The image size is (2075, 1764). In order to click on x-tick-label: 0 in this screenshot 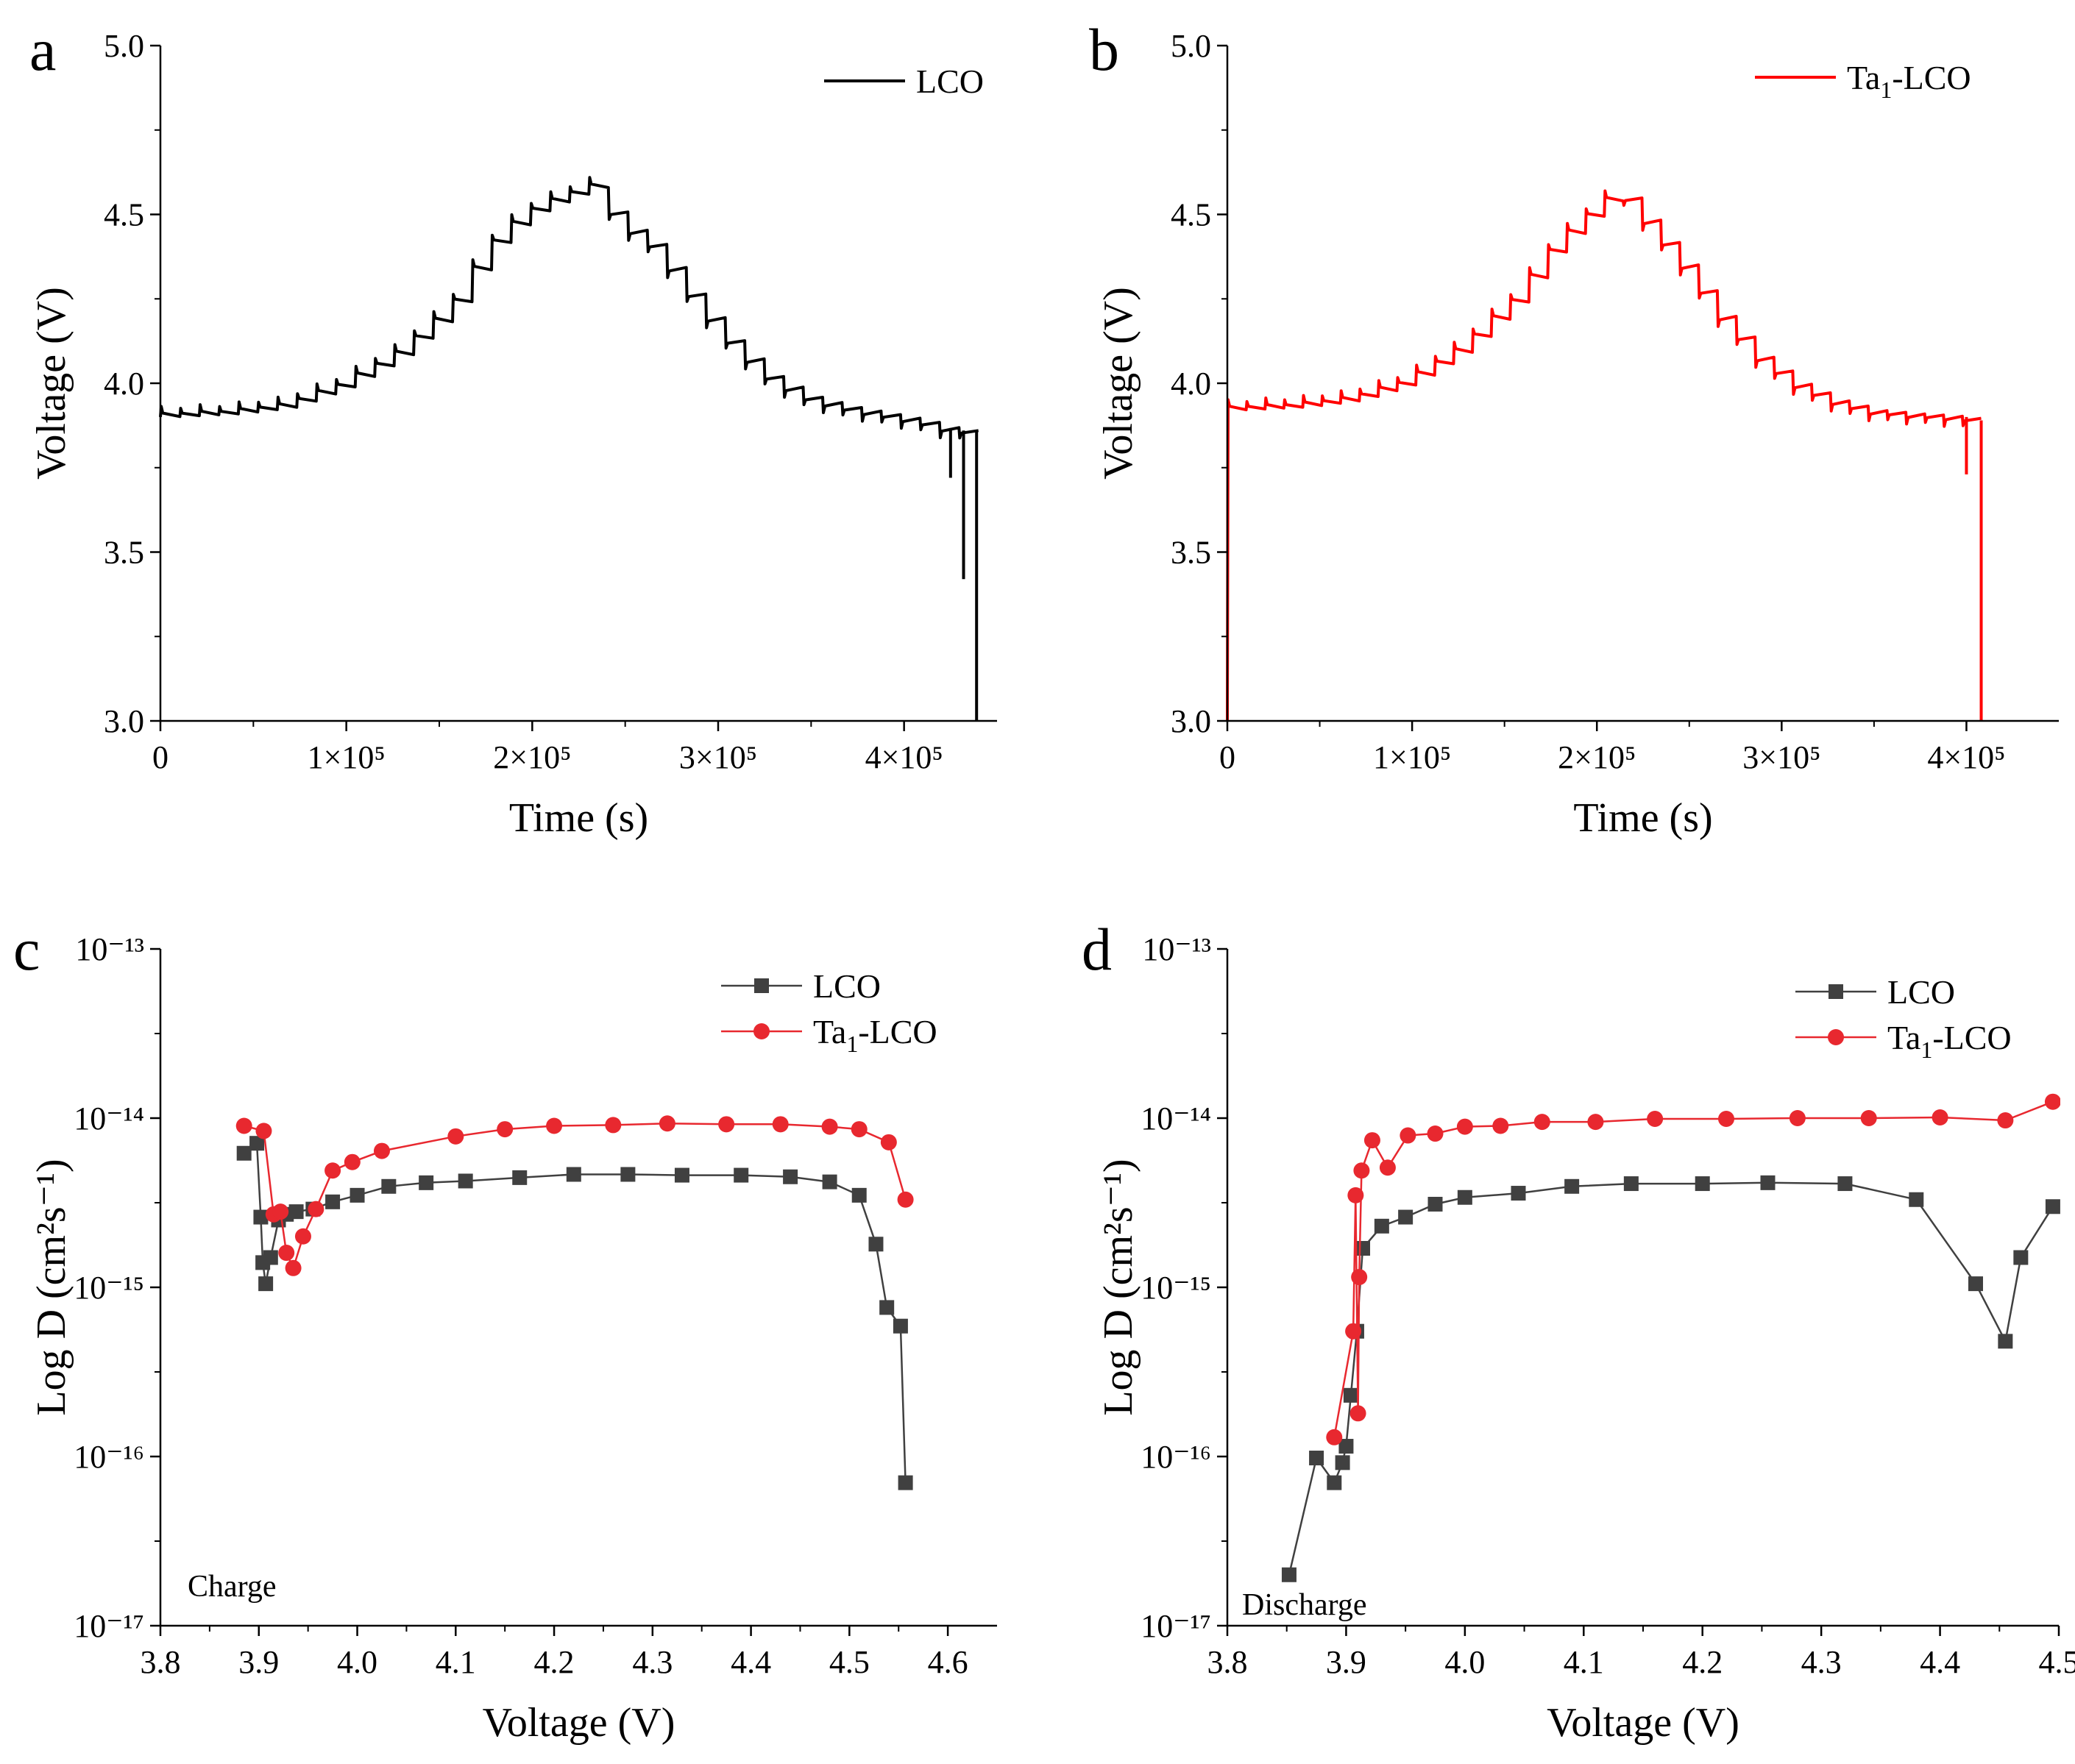, I will do `click(1227, 757)`.